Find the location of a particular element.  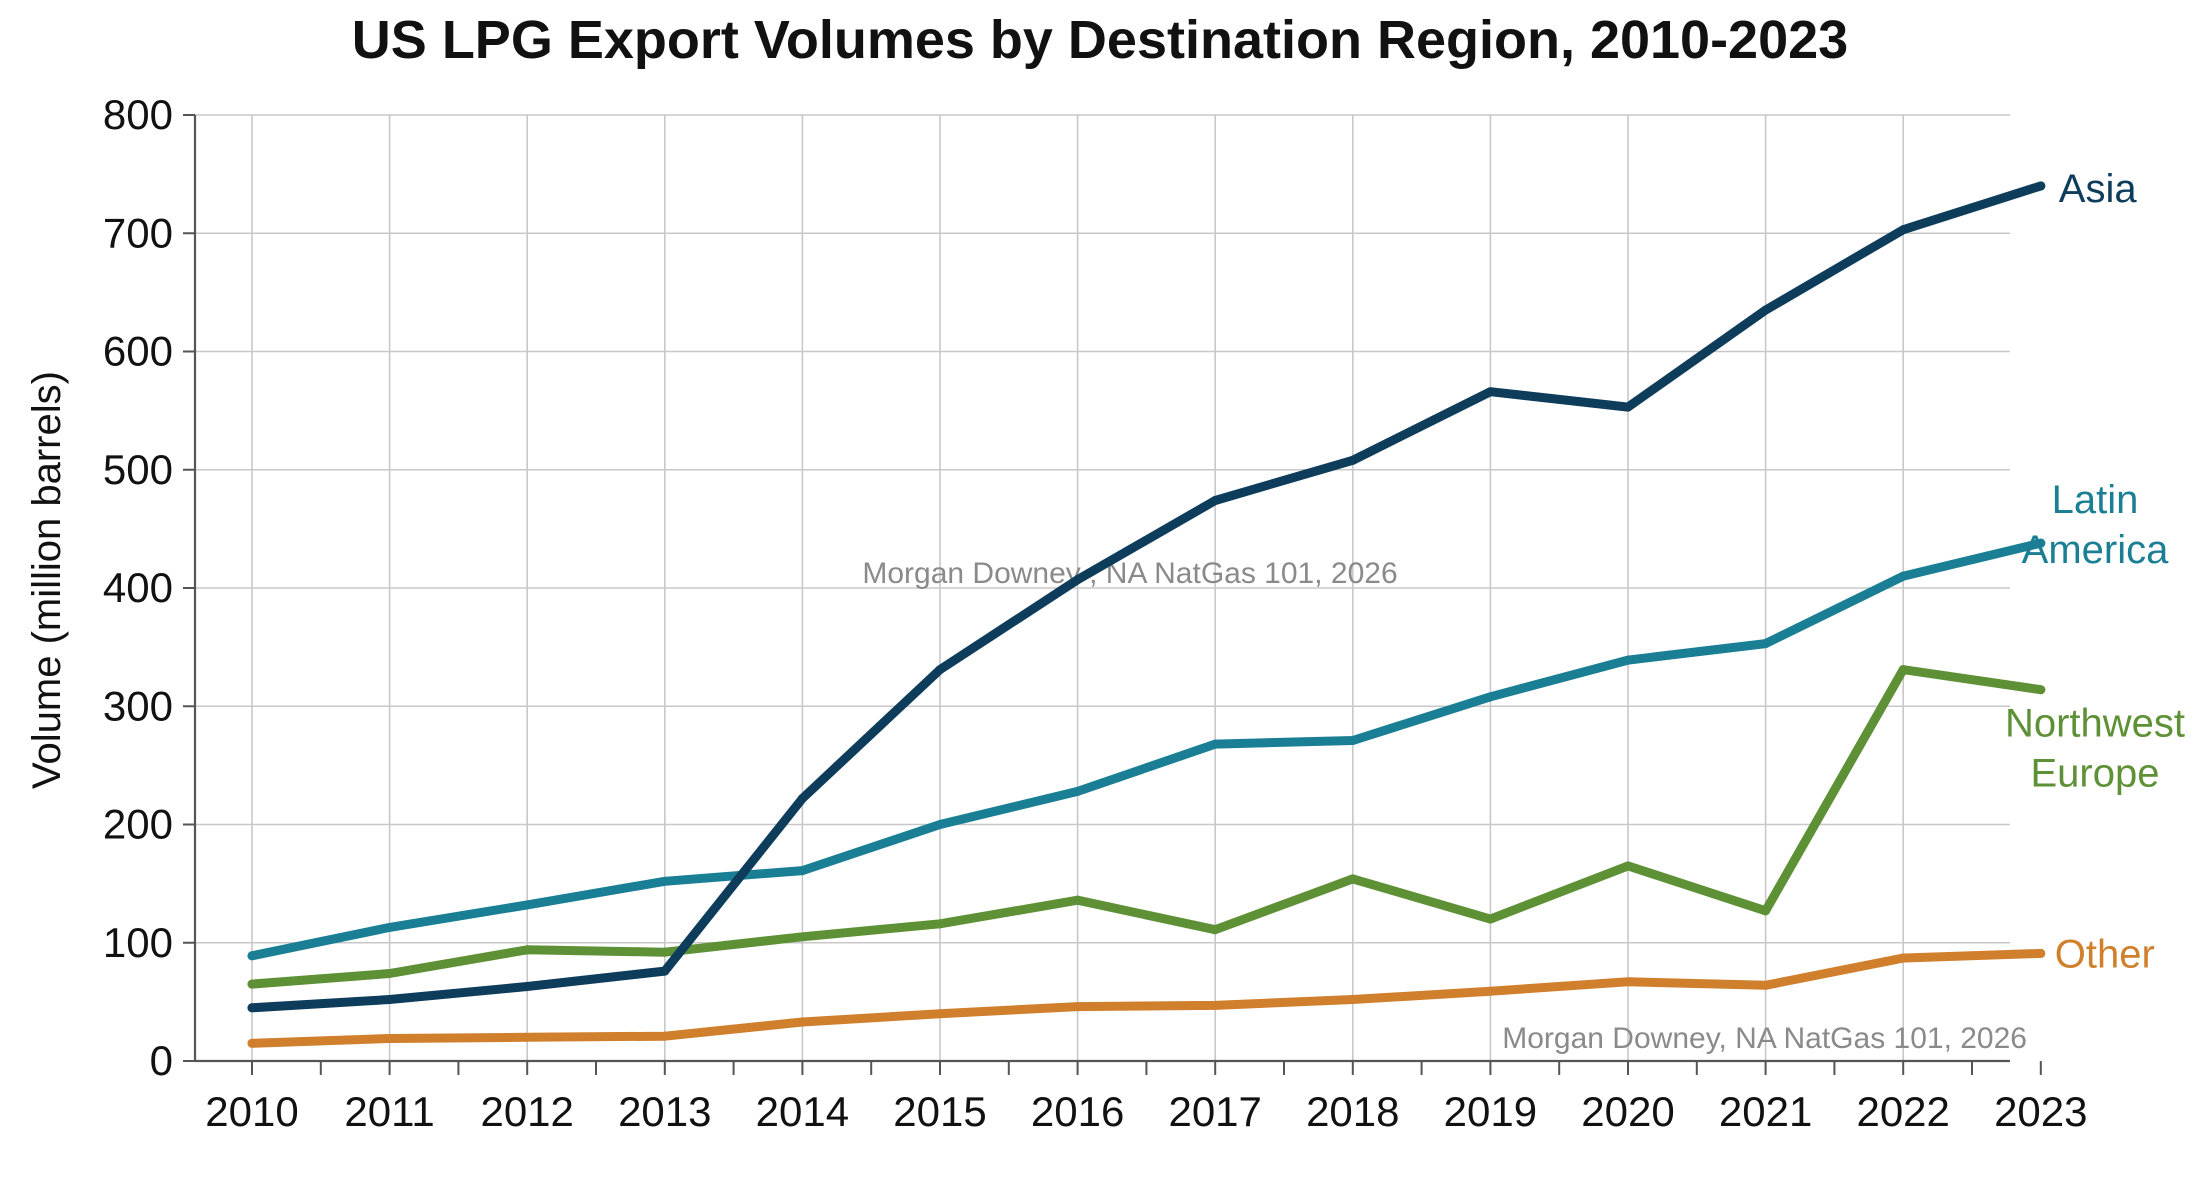

series-label: Asia is located at coordinates (2098, 189).